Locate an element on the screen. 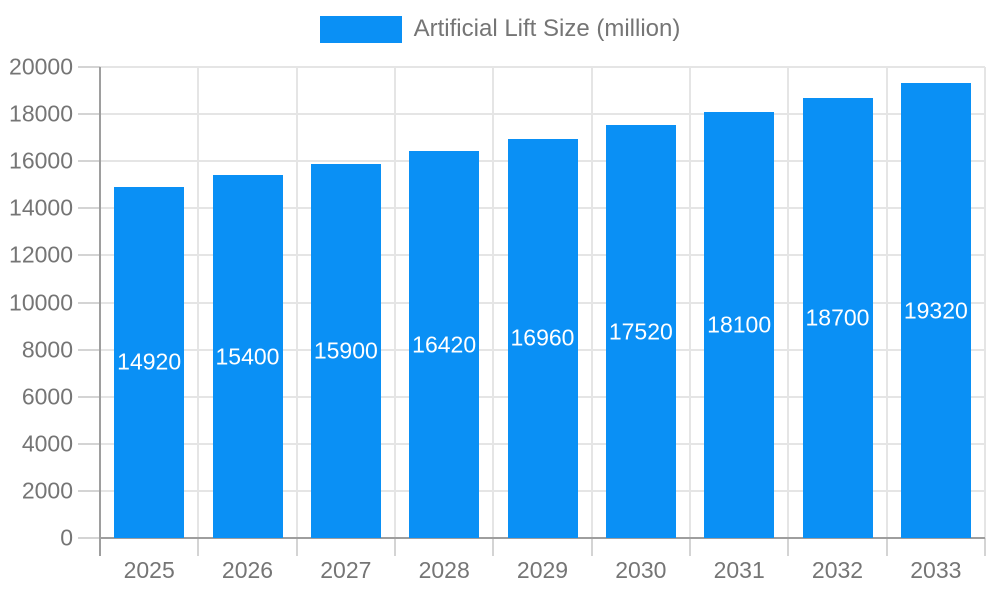 The width and height of the screenshot is (1000, 600). bar-value-label: 18700 is located at coordinates (837, 317).